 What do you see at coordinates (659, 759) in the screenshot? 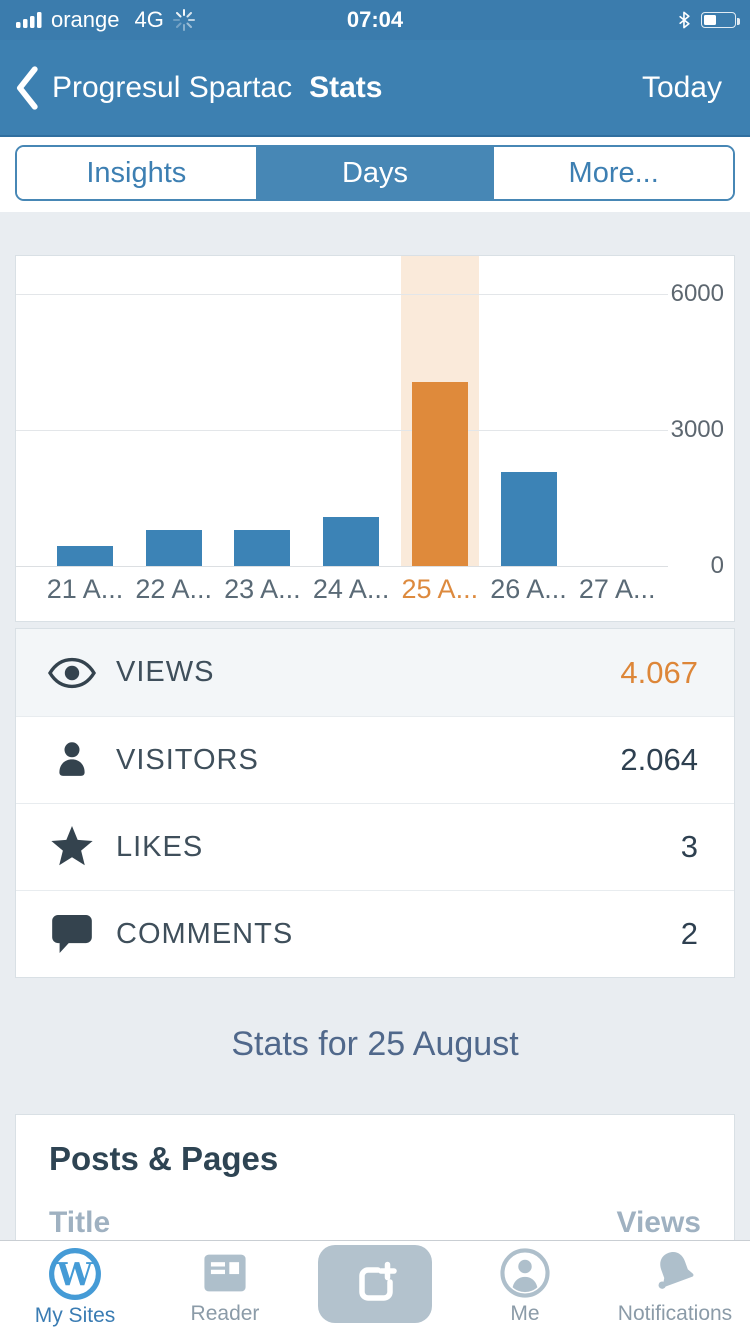
I see `visitors-value: 2.064` at bounding box center [659, 759].